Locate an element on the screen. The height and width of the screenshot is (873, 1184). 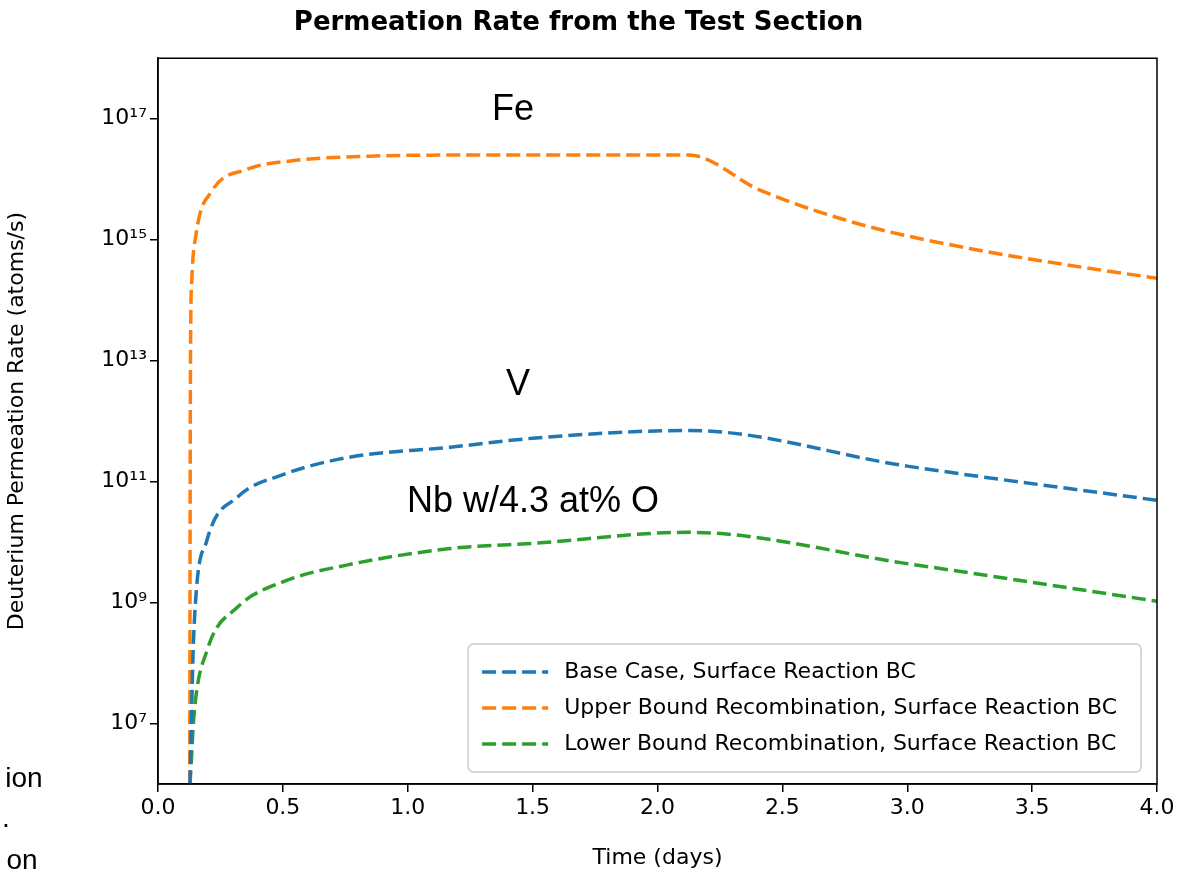
x-tick-label: 1.0 is located at coordinates (408, 806).